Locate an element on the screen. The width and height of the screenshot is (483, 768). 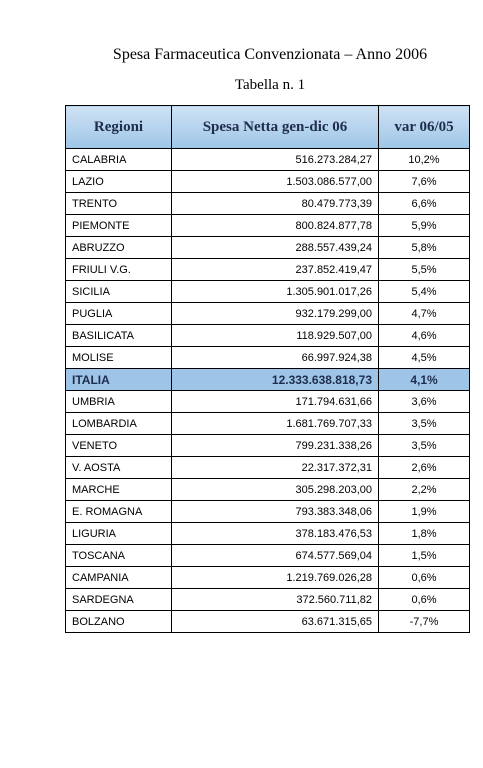
table-cell: LOMBARDIA is located at coordinates (118, 423).